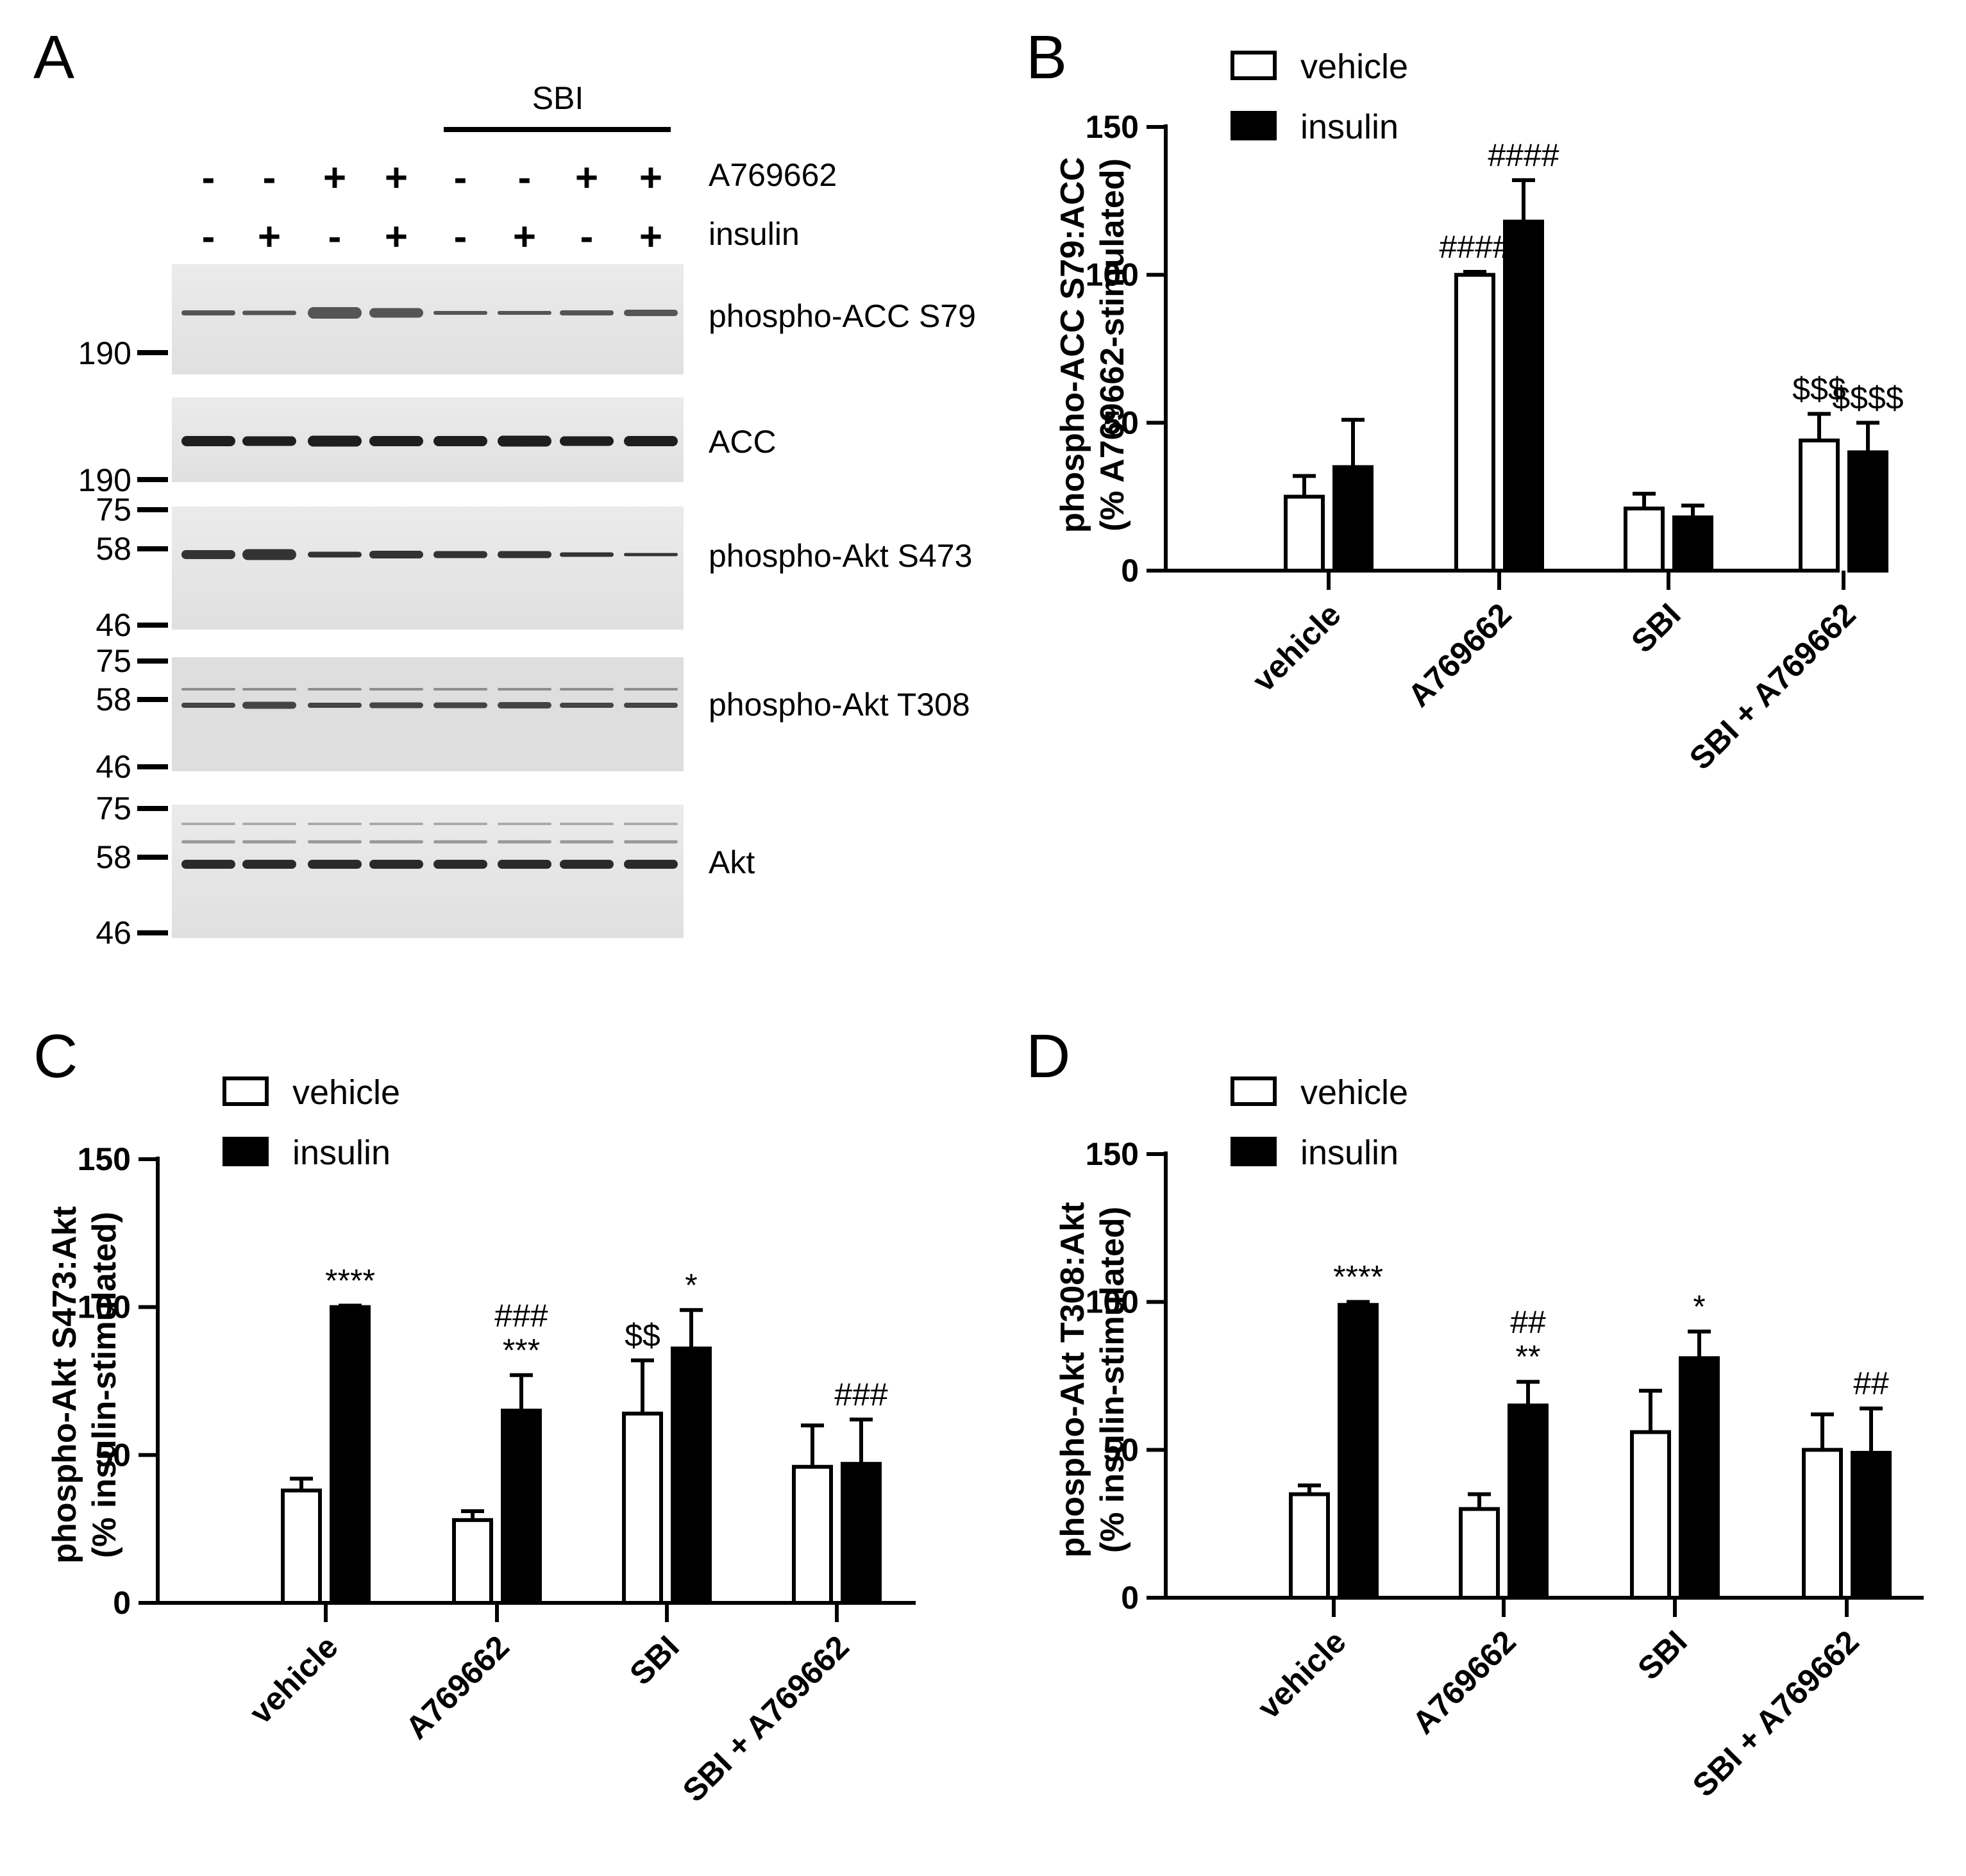 This screenshot has height=1876, width=1966. Describe the element at coordinates (732, 862) in the screenshot. I see `band-label-akt: Akt` at that location.